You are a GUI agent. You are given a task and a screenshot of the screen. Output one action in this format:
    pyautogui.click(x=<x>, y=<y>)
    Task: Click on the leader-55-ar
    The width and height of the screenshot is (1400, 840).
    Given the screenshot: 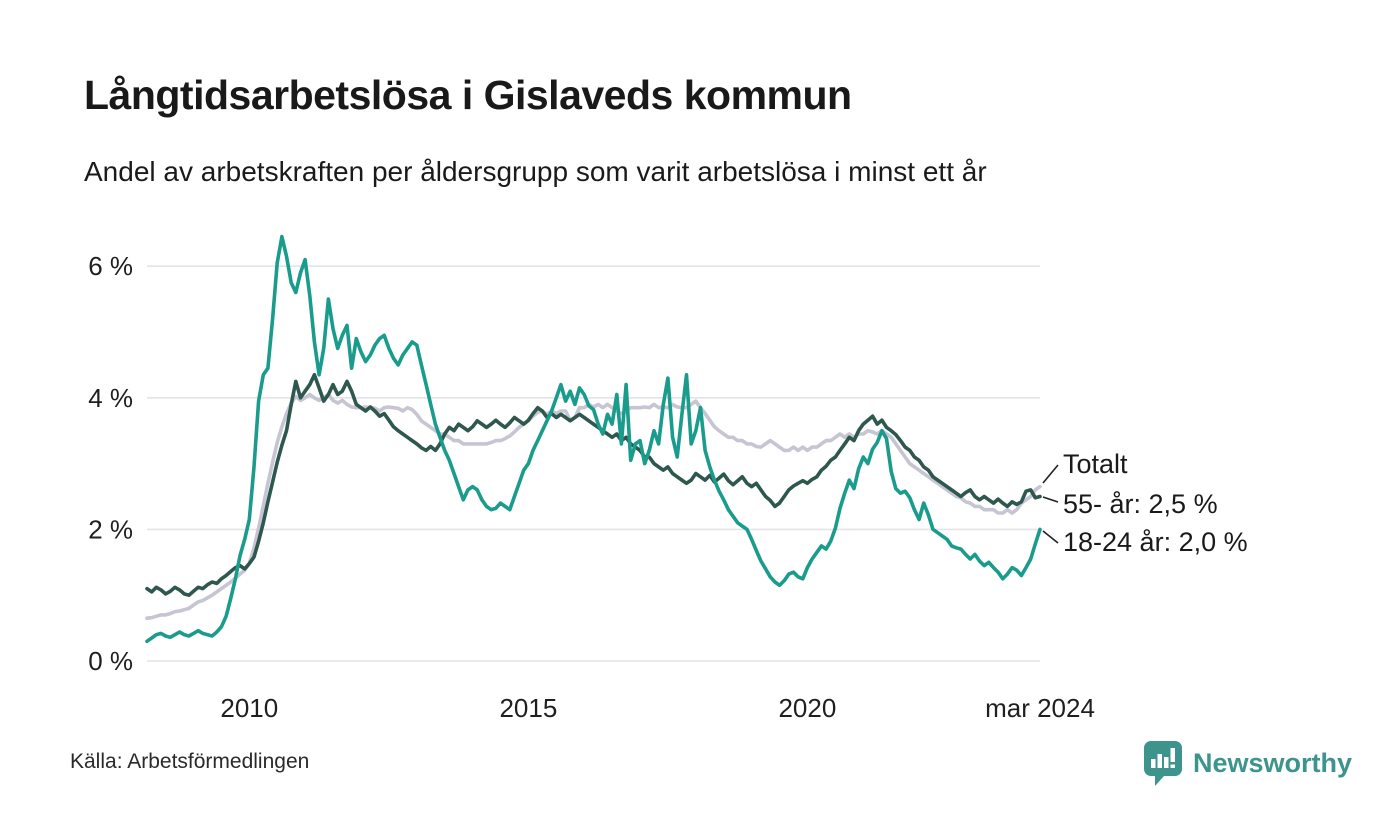 What is the action you would take?
    pyautogui.click(x=1050, y=499)
    